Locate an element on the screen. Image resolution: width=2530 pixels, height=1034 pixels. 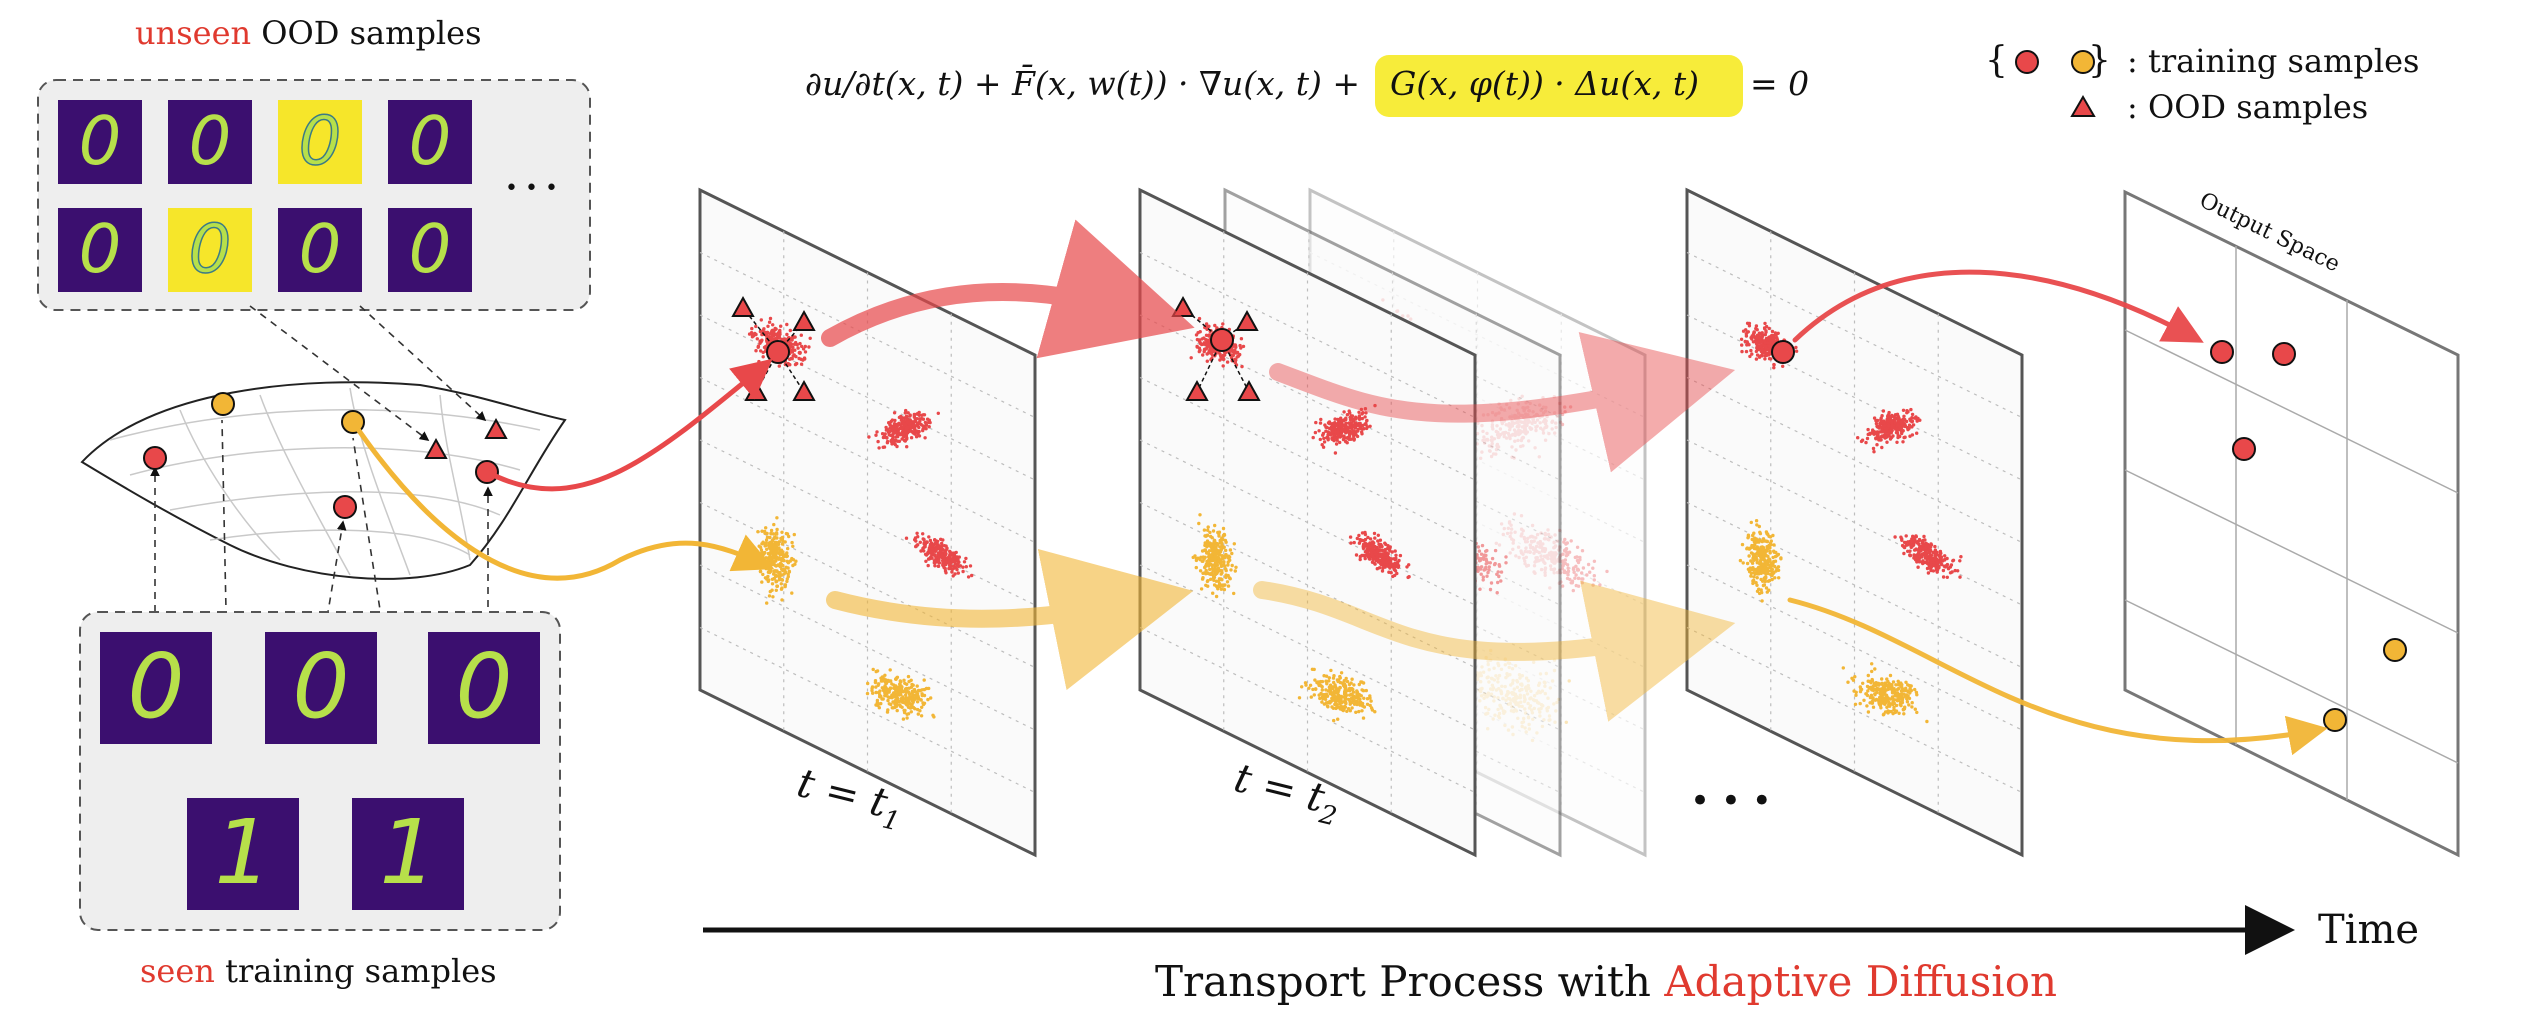
legend-red-circle is located at coordinates (2027, 62).